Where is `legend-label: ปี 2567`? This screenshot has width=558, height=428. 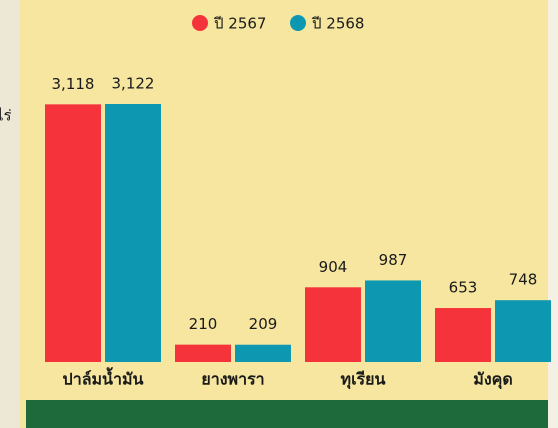
legend-label: ปี 2567 is located at coordinates (239, 24).